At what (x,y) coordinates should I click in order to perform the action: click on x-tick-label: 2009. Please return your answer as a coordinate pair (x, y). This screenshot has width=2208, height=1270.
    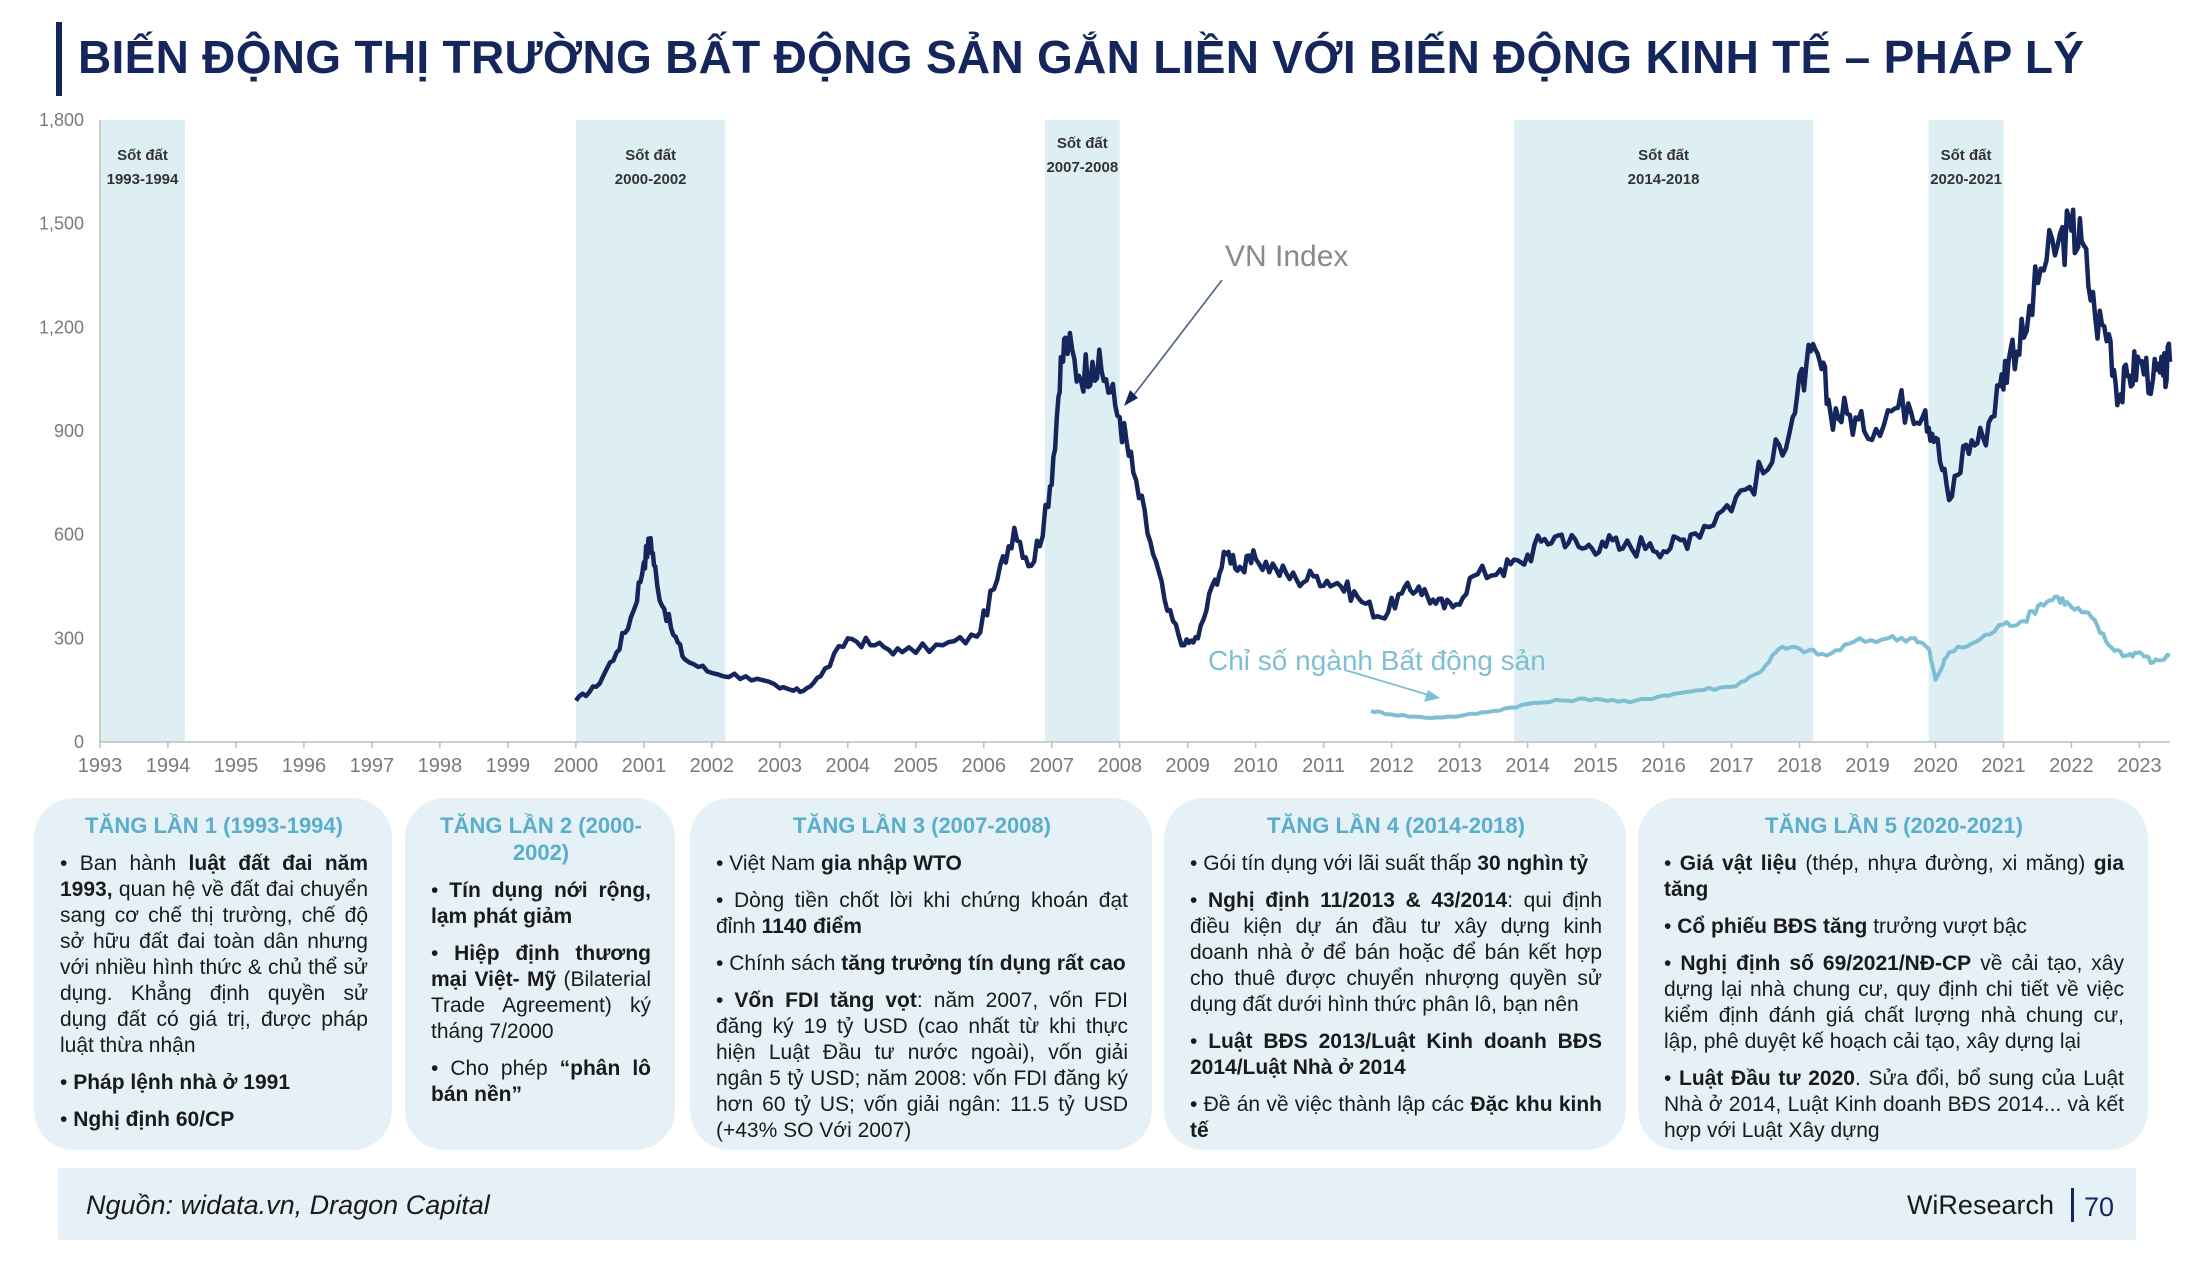
    Looking at the image, I should click on (1187, 766).